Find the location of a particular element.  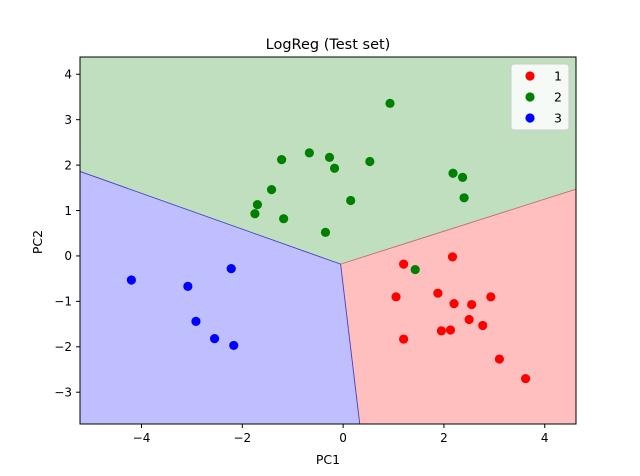

legend: 1 2 3 is located at coordinates (540, 97).